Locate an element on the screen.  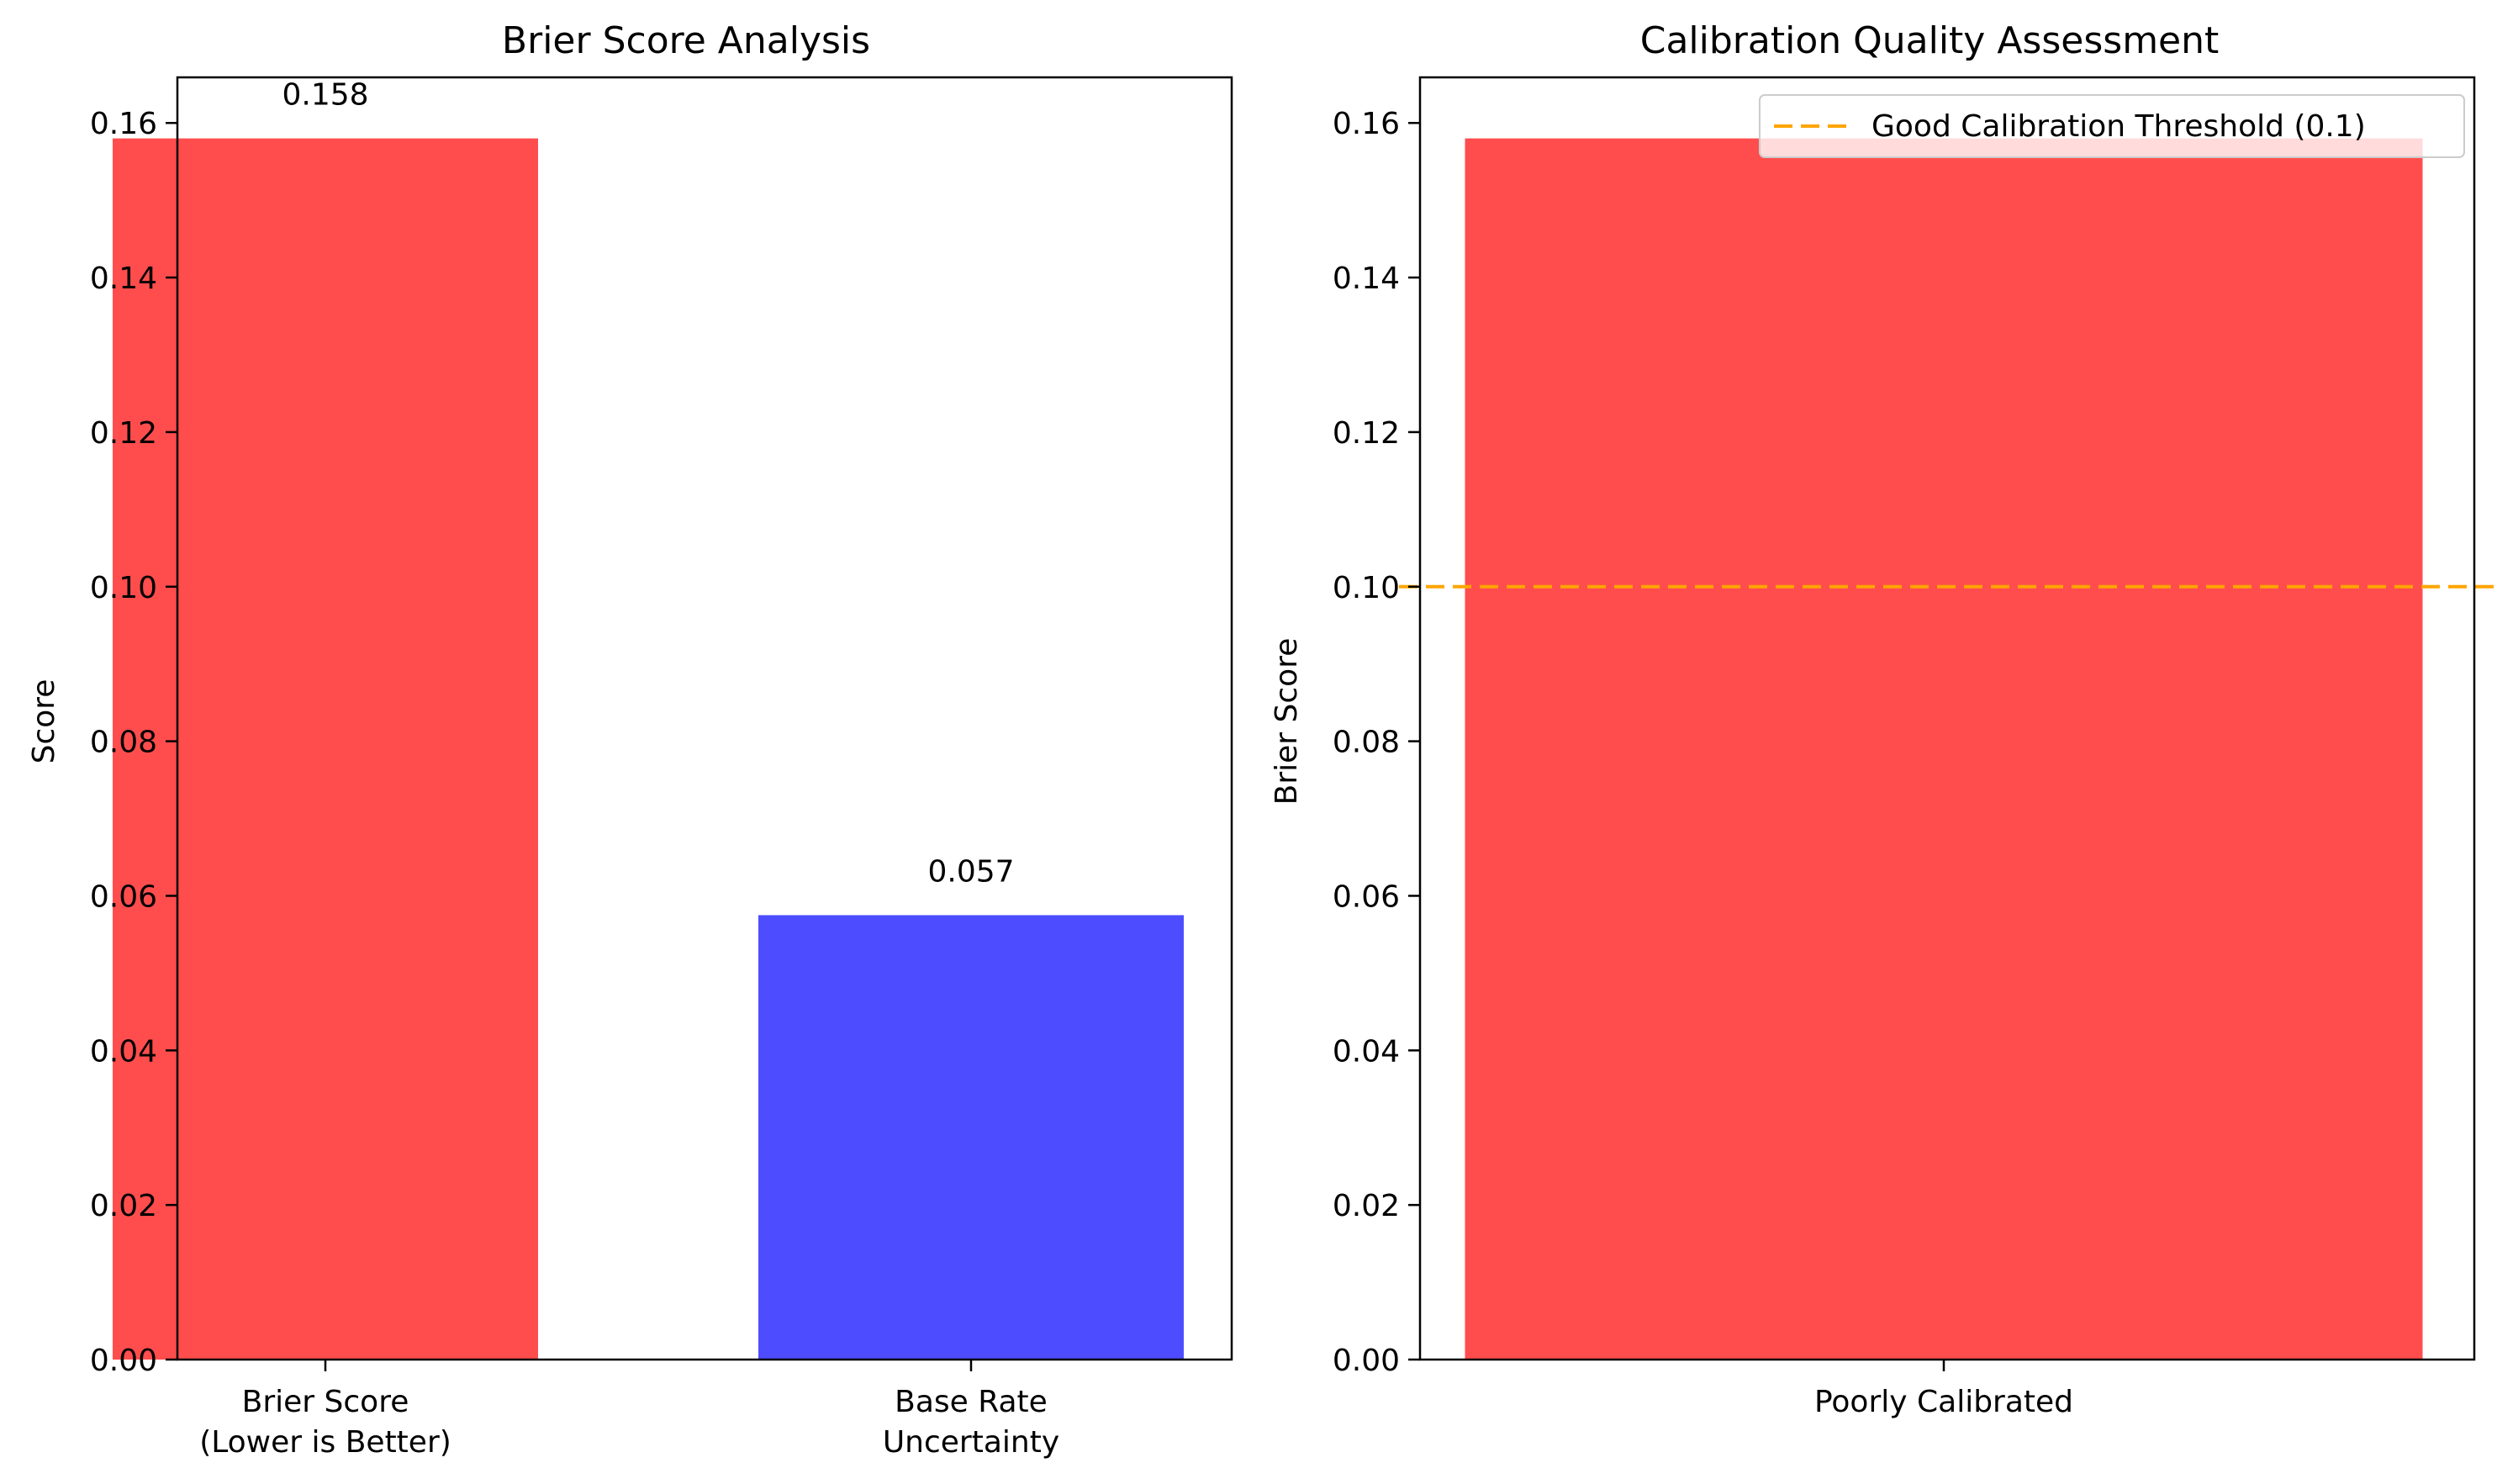
right-ytick-label-4: 0.08 is located at coordinates (1366, 743).